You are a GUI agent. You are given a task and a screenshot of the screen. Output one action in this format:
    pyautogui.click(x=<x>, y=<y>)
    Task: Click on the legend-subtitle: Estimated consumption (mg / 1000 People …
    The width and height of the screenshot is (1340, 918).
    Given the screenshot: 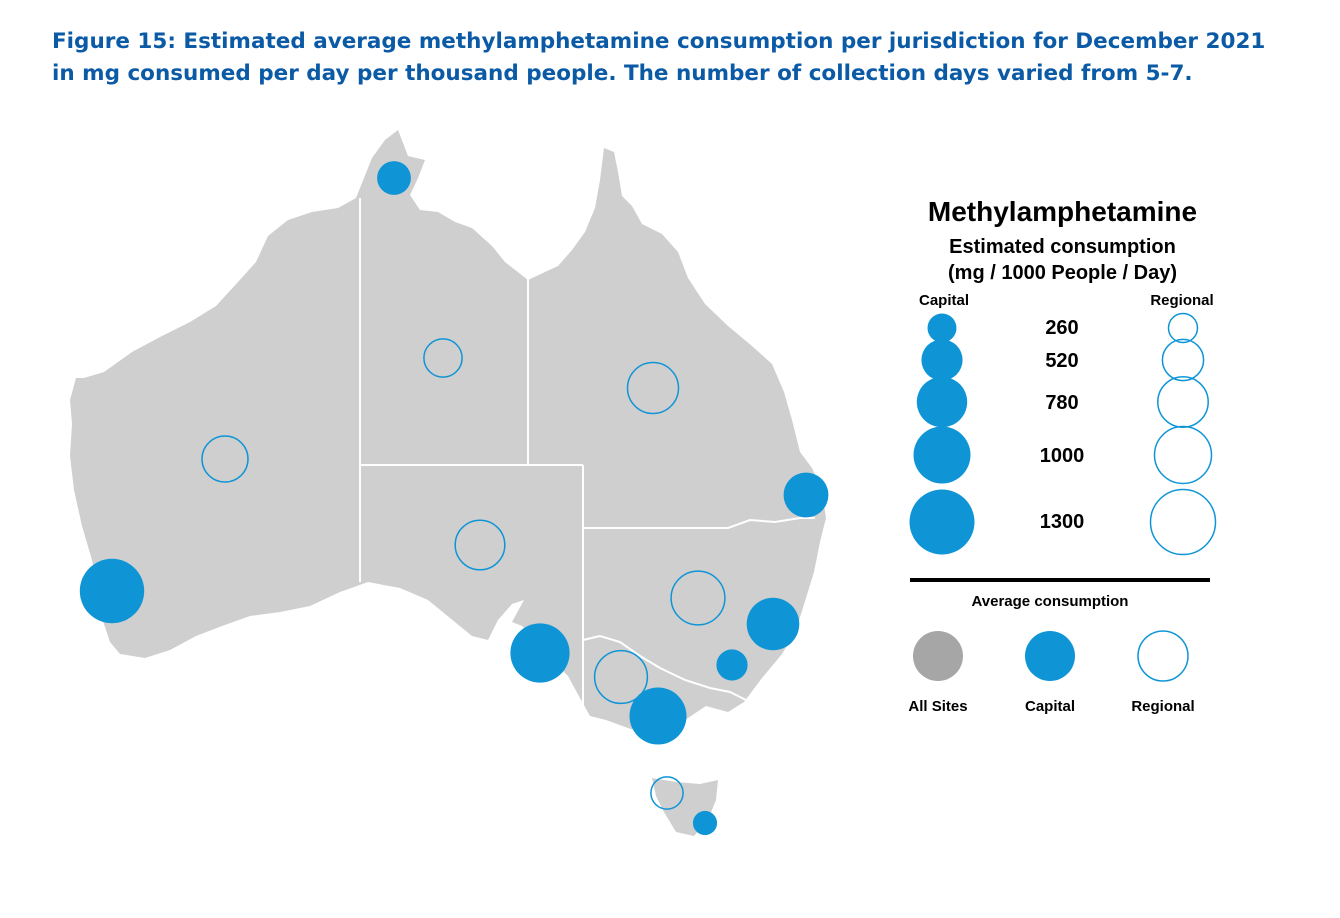 What is the action you would take?
    pyautogui.click(x=1062, y=260)
    